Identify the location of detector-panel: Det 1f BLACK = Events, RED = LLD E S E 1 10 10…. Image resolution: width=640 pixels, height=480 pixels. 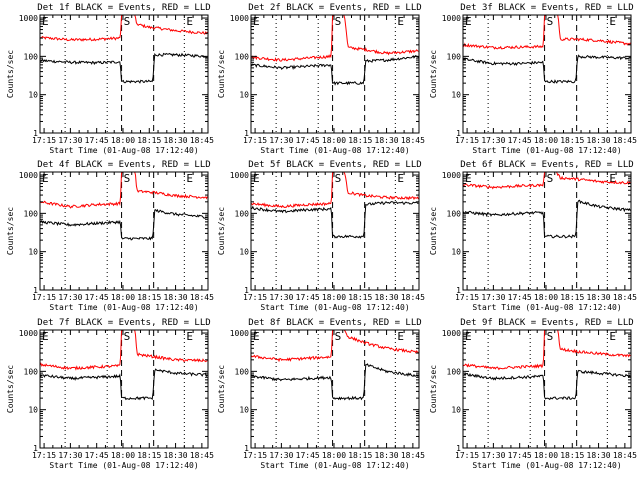
(110, 79).